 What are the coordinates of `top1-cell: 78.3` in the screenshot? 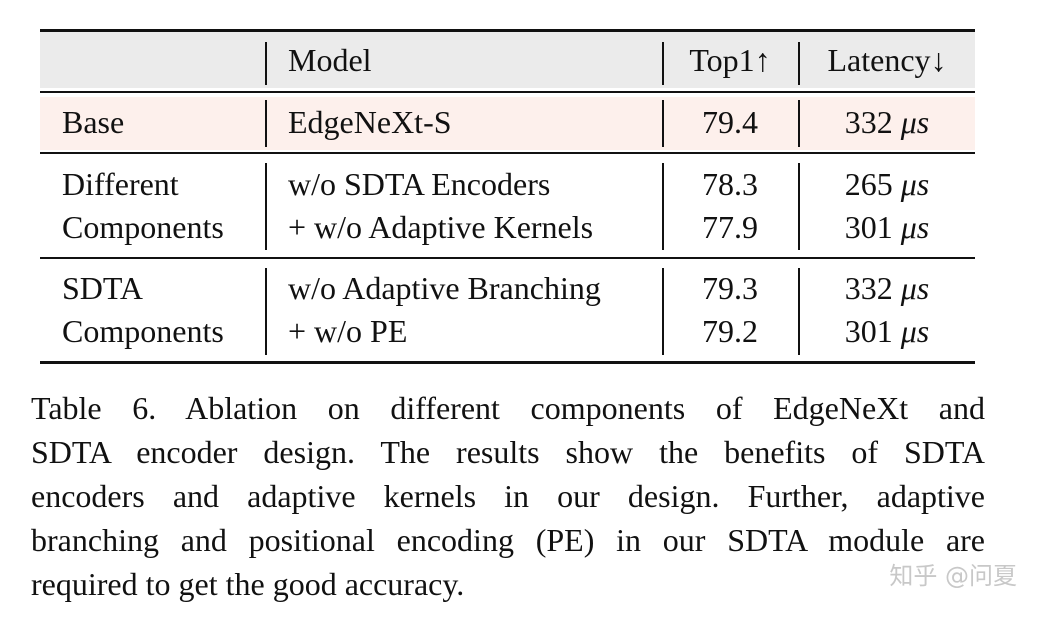 It's located at (730, 184).